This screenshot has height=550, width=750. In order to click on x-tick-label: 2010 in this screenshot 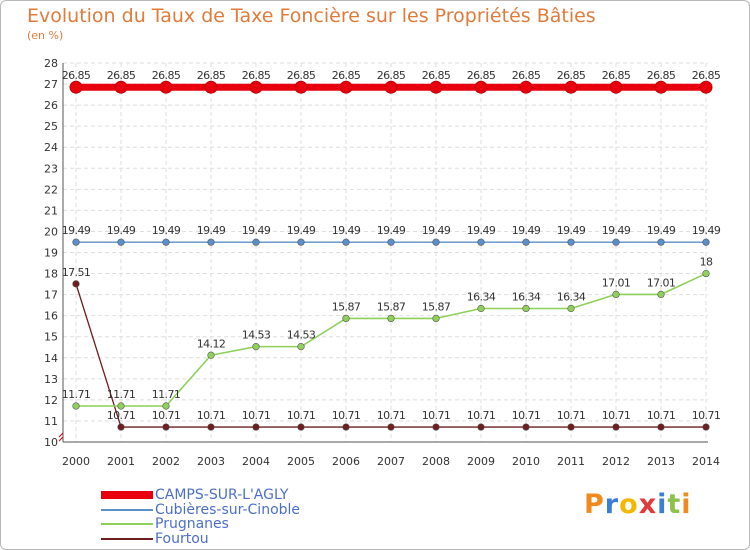, I will do `click(526, 461)`.